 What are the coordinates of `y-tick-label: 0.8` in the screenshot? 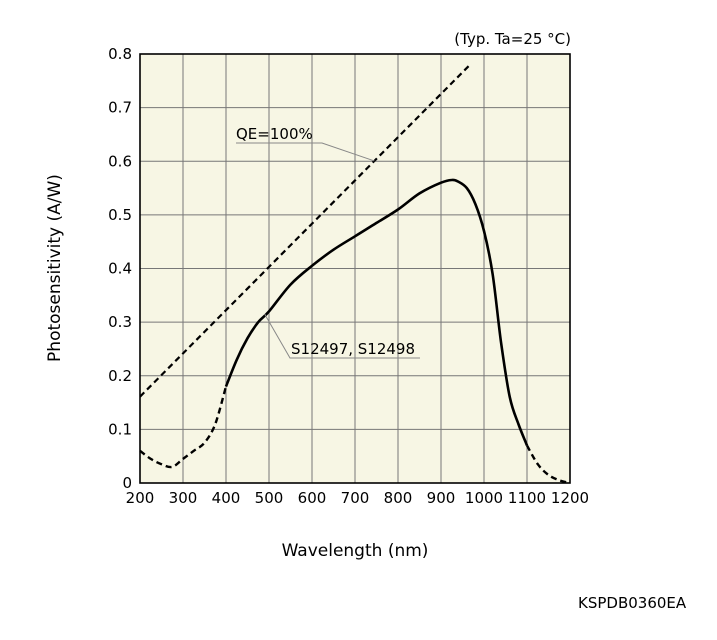 It's located at (120, 54).